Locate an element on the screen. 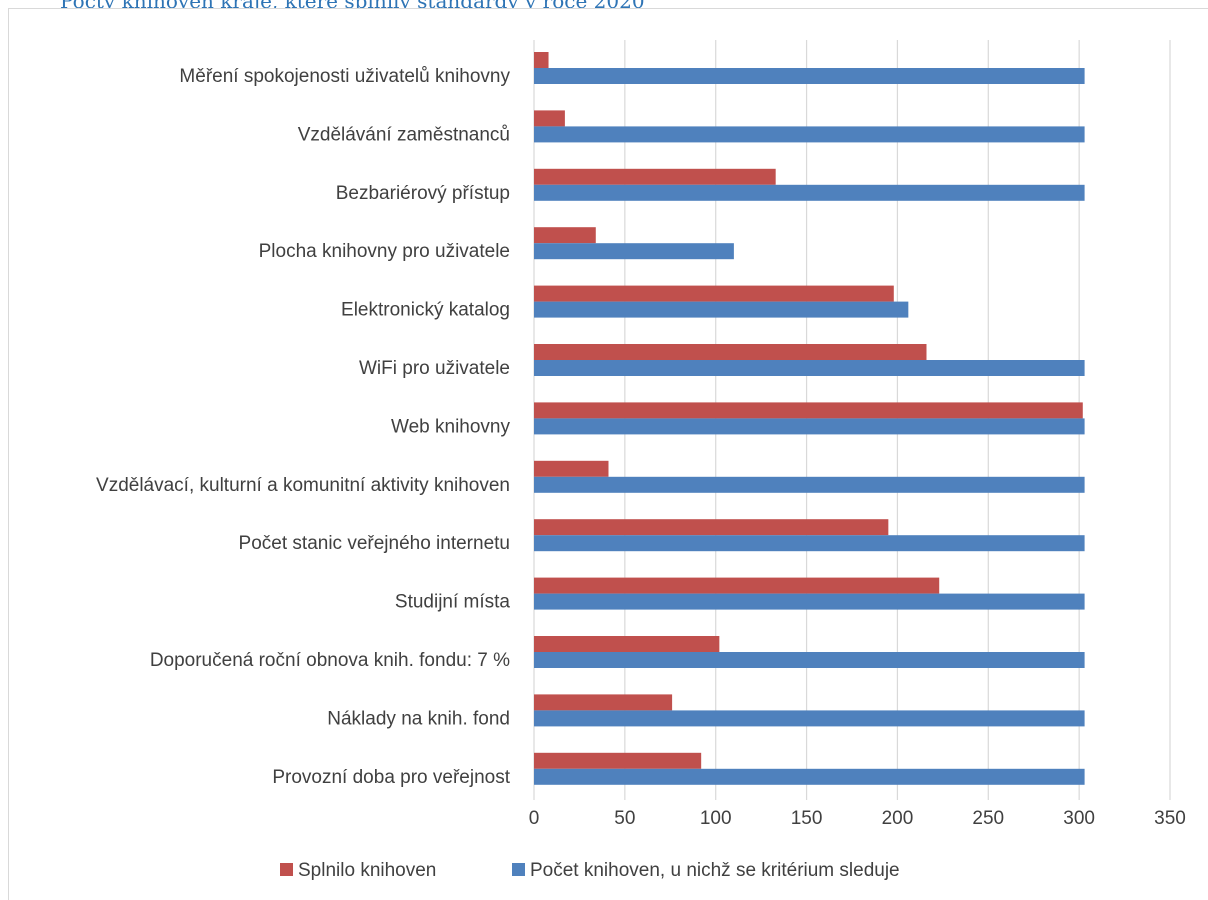 The height and width of the screenshot is (900, 1208). x-tick-label-300: 300 is located at coordinates (1079, 818).